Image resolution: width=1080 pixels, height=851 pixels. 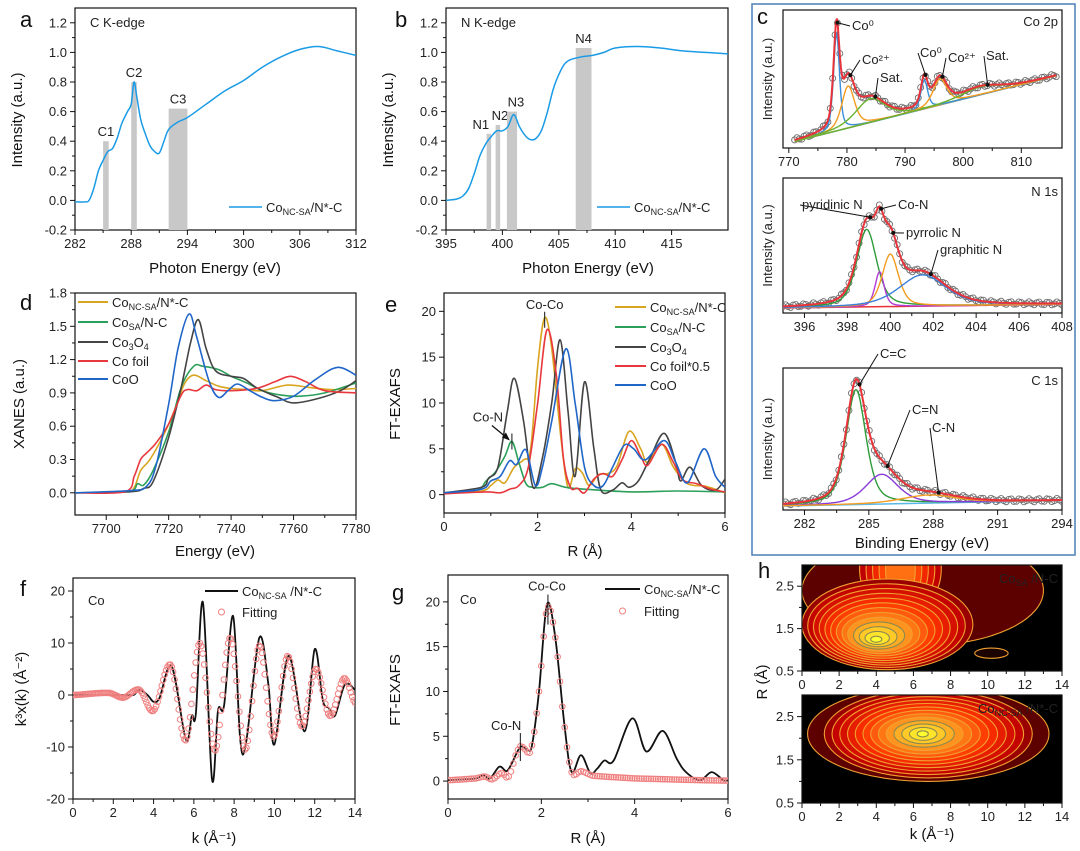 What do you see at coordinates (971, 249) in the screenshot?
I see `component-label: graphitic N` at bounding box center [971, 249].